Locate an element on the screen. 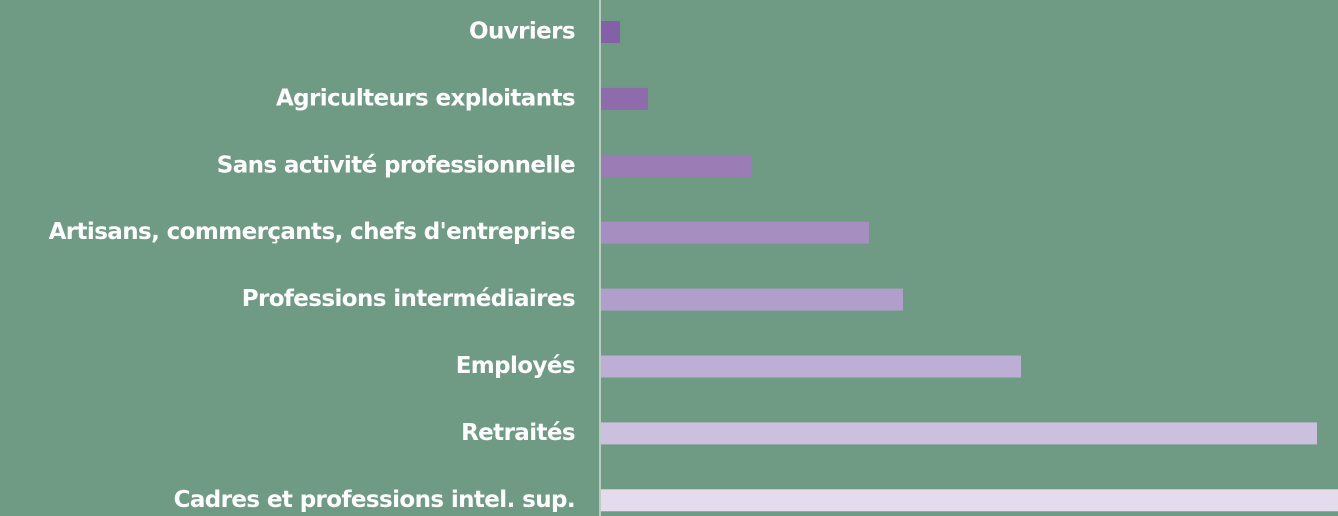 Image resolution: width=1338 pixels, height=516 pixels. y-tick-label: Agriculteurs exploitants is located at coordinates (425, 98).